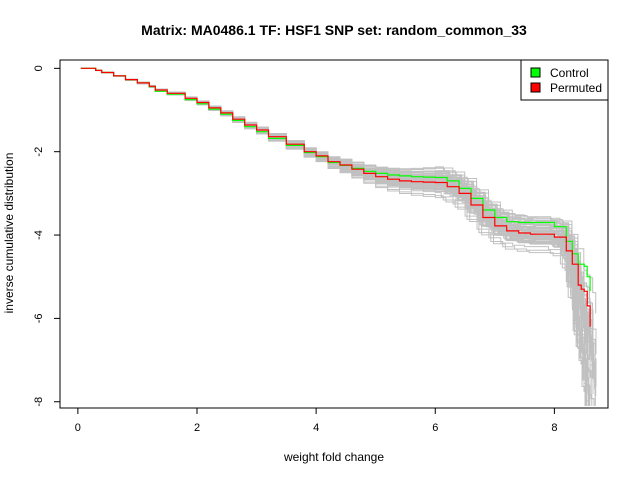 The image size is (640, 480). What do you see at coordinates (197, 428) in the screenshot?
I see `x-tick-label: 2` at bounding box center [197, 428].